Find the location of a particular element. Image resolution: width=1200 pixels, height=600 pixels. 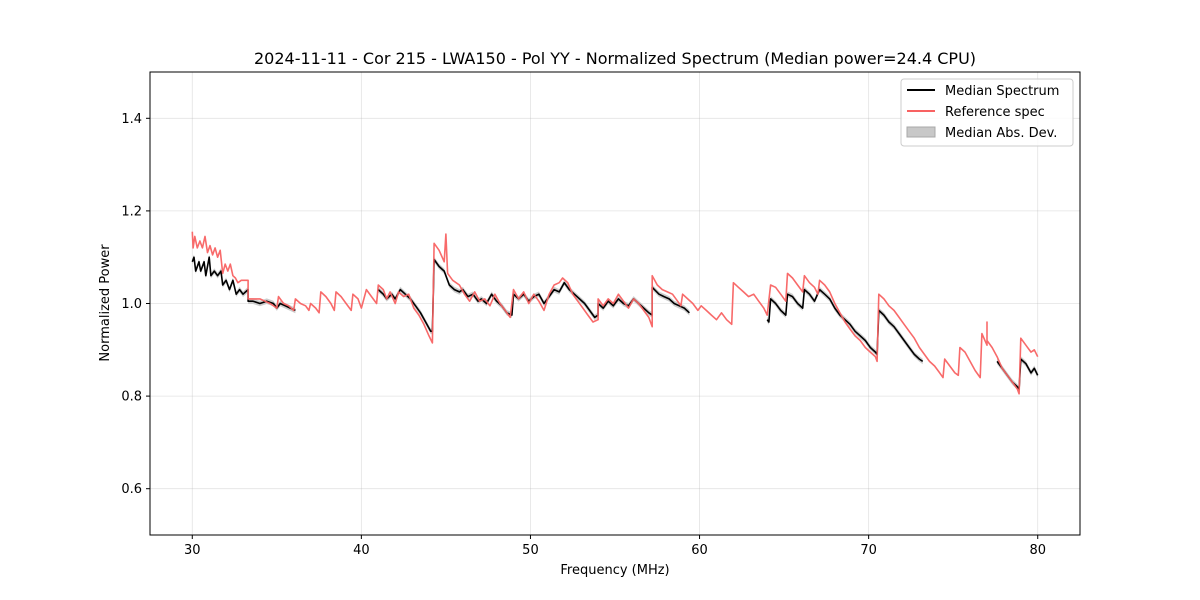

legend-swatch-mad is located at coordinates (921, 132).